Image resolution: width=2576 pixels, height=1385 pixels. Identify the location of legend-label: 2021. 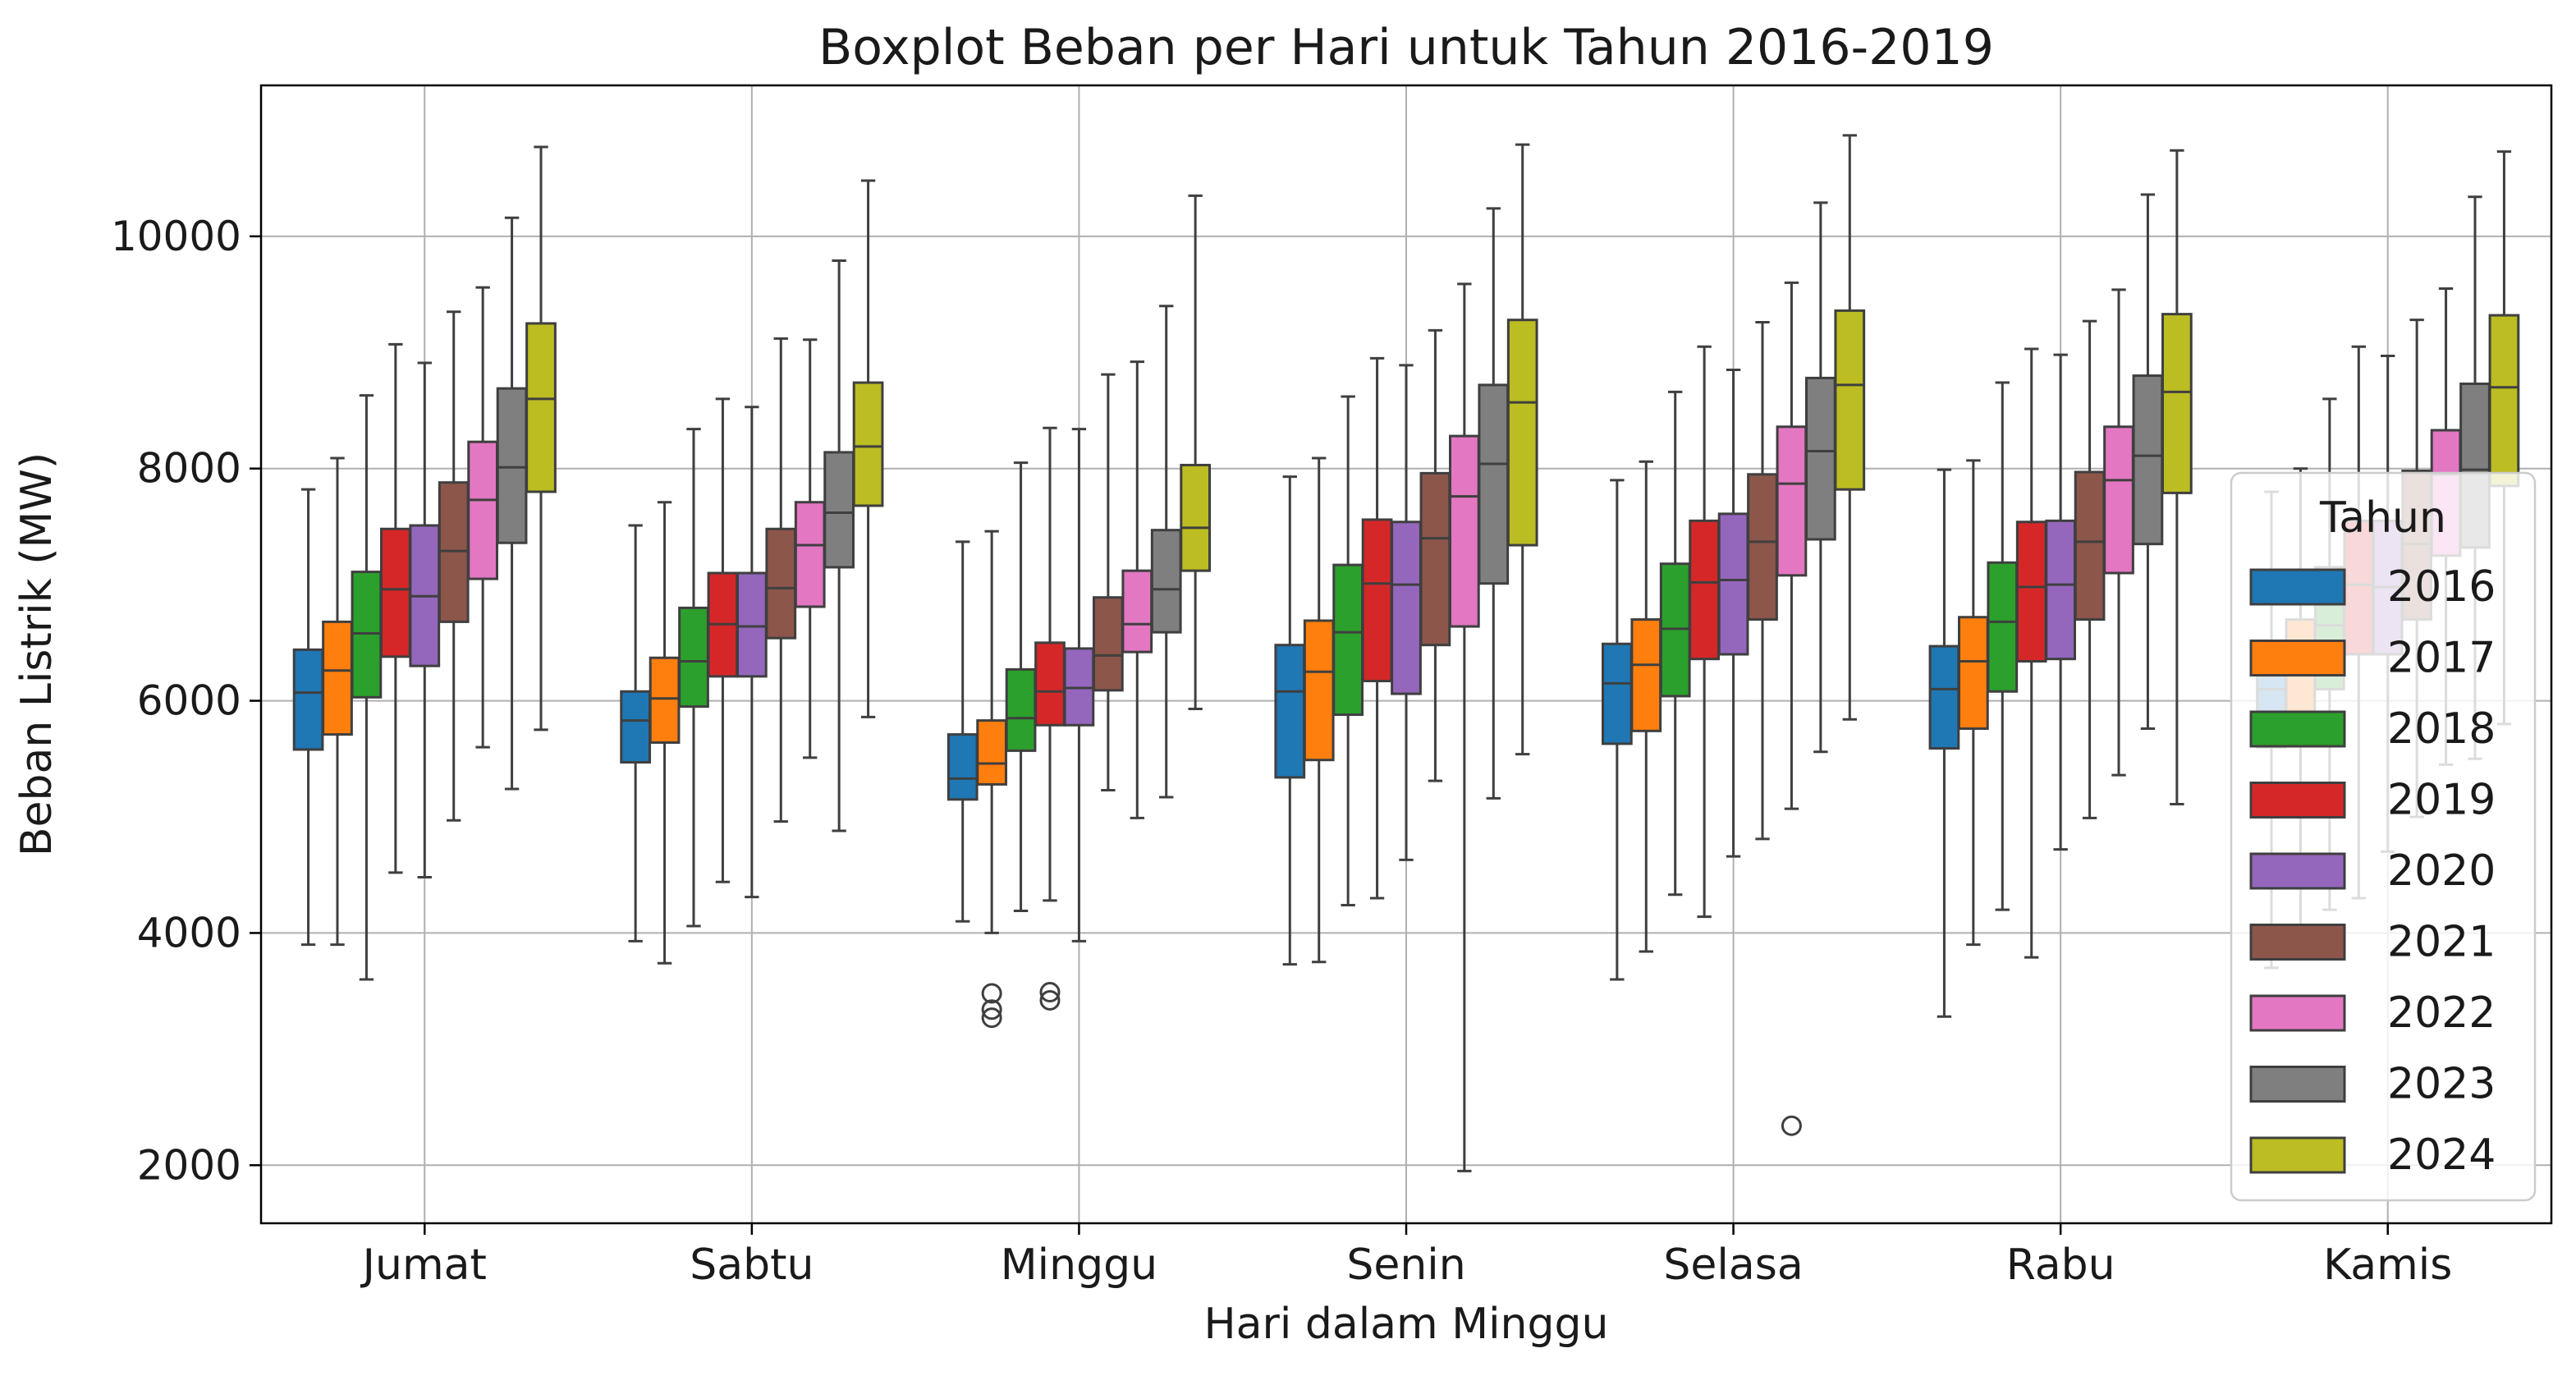
(2441, 942).